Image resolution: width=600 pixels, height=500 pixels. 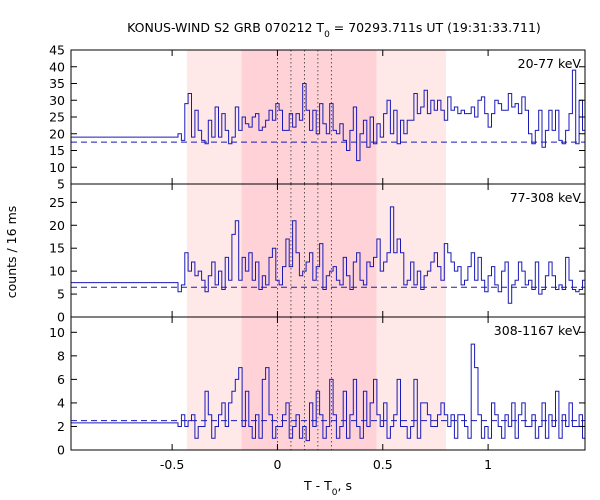 I want to click on y-tick-label: 30, so click(x=57, y=100).